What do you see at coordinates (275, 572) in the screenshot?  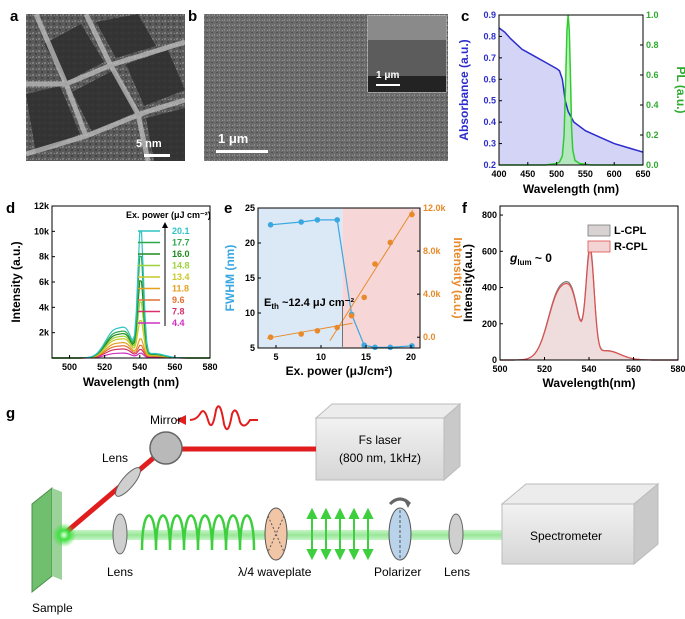 I see `waveplate-label: λ/4 waveplate` at bounding box center [275, 572].